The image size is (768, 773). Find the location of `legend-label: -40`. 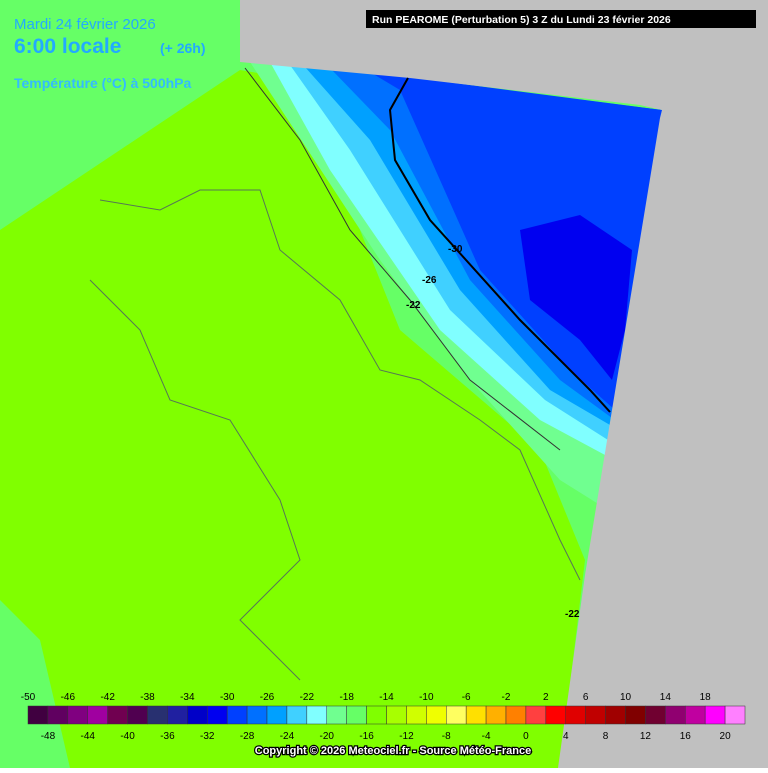

legend-label: -40 is located at coordinates (127, 736).